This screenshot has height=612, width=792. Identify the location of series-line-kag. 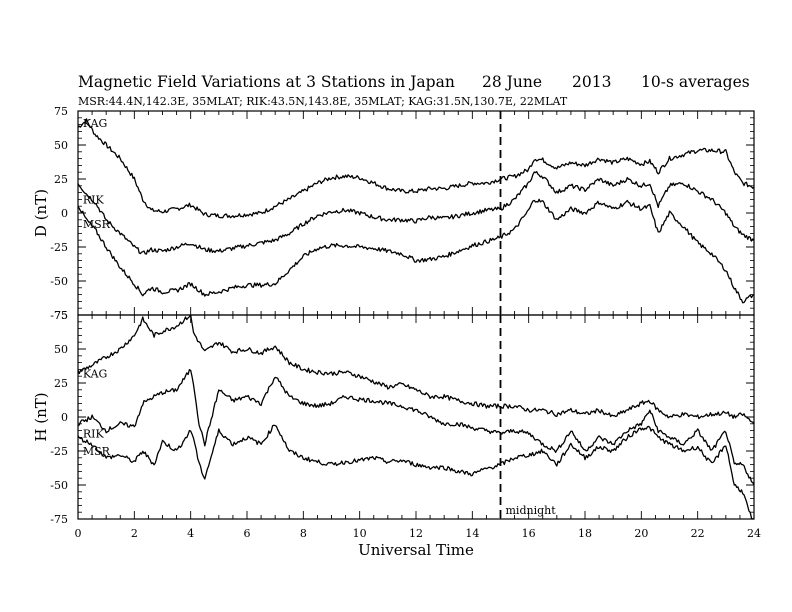
(416, 168).